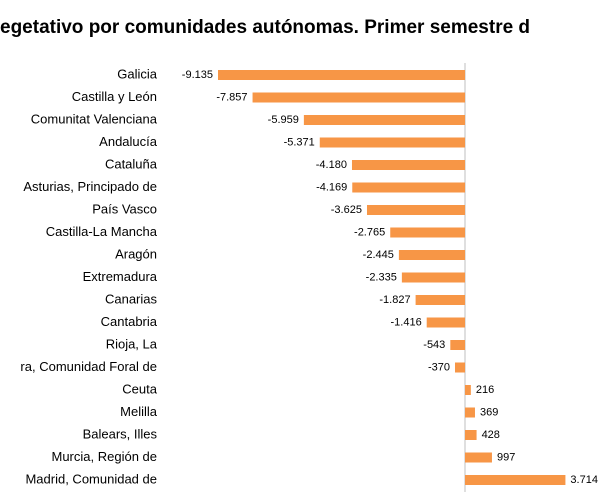 This screenshot has height=504, width=600. I want to click on value-label: -7.857, so click(231, 97).